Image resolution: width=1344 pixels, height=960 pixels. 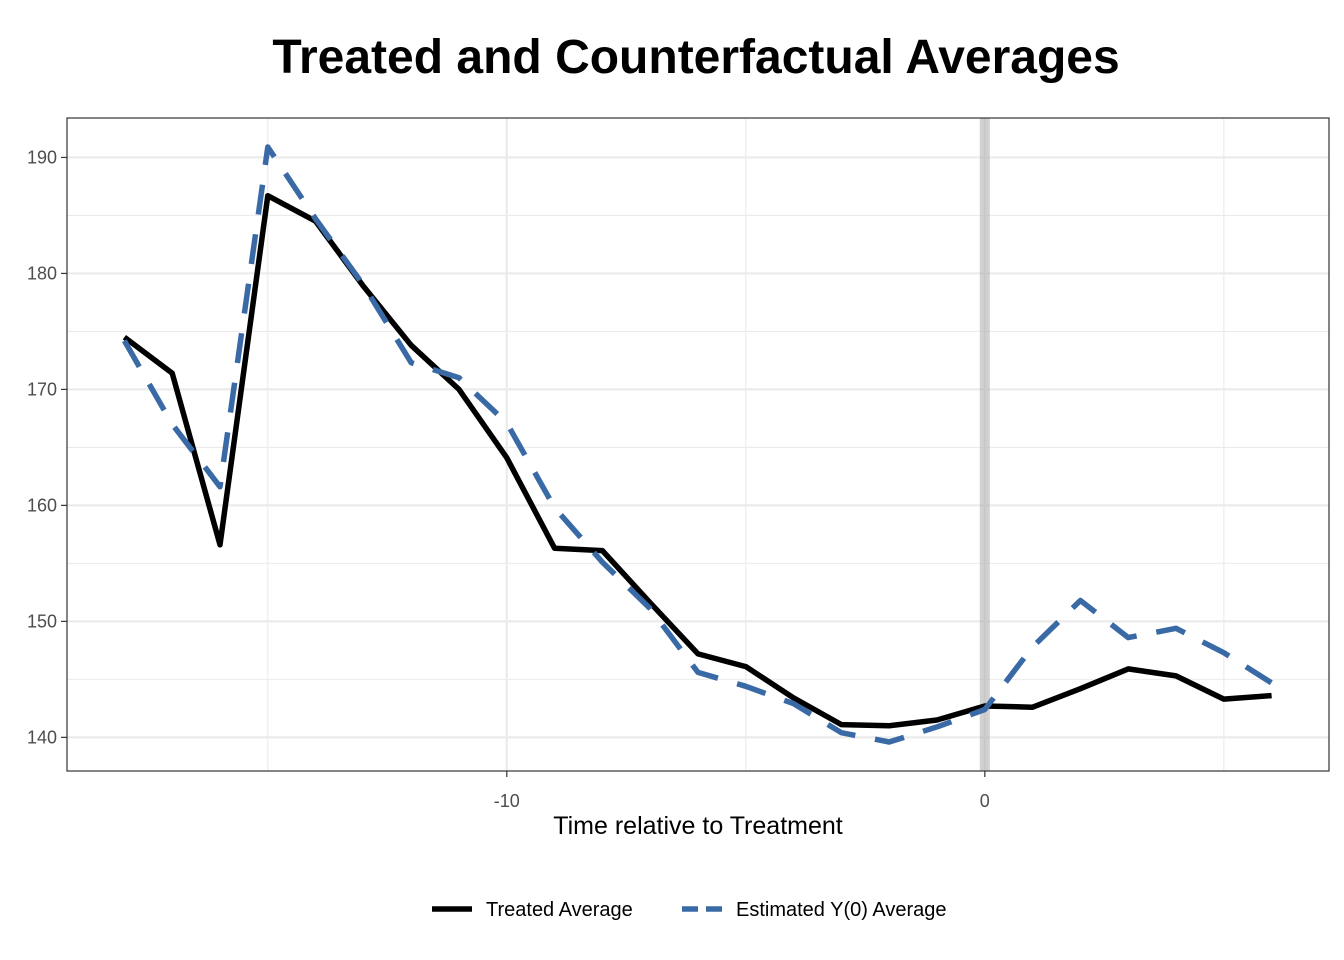 I want to click on y-tick-label: 180, so click(x=42, y=273).